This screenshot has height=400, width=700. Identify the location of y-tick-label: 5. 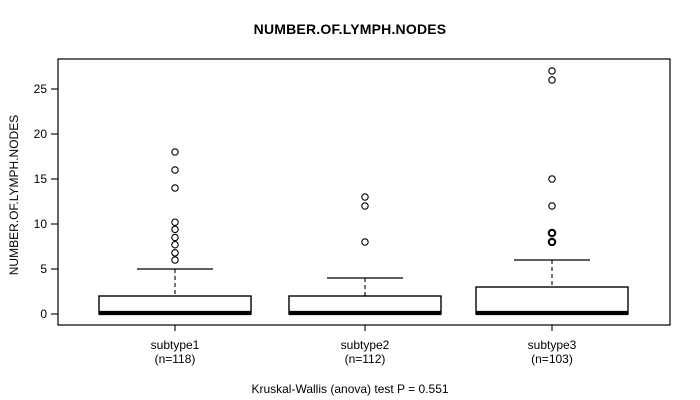
(43, 269).